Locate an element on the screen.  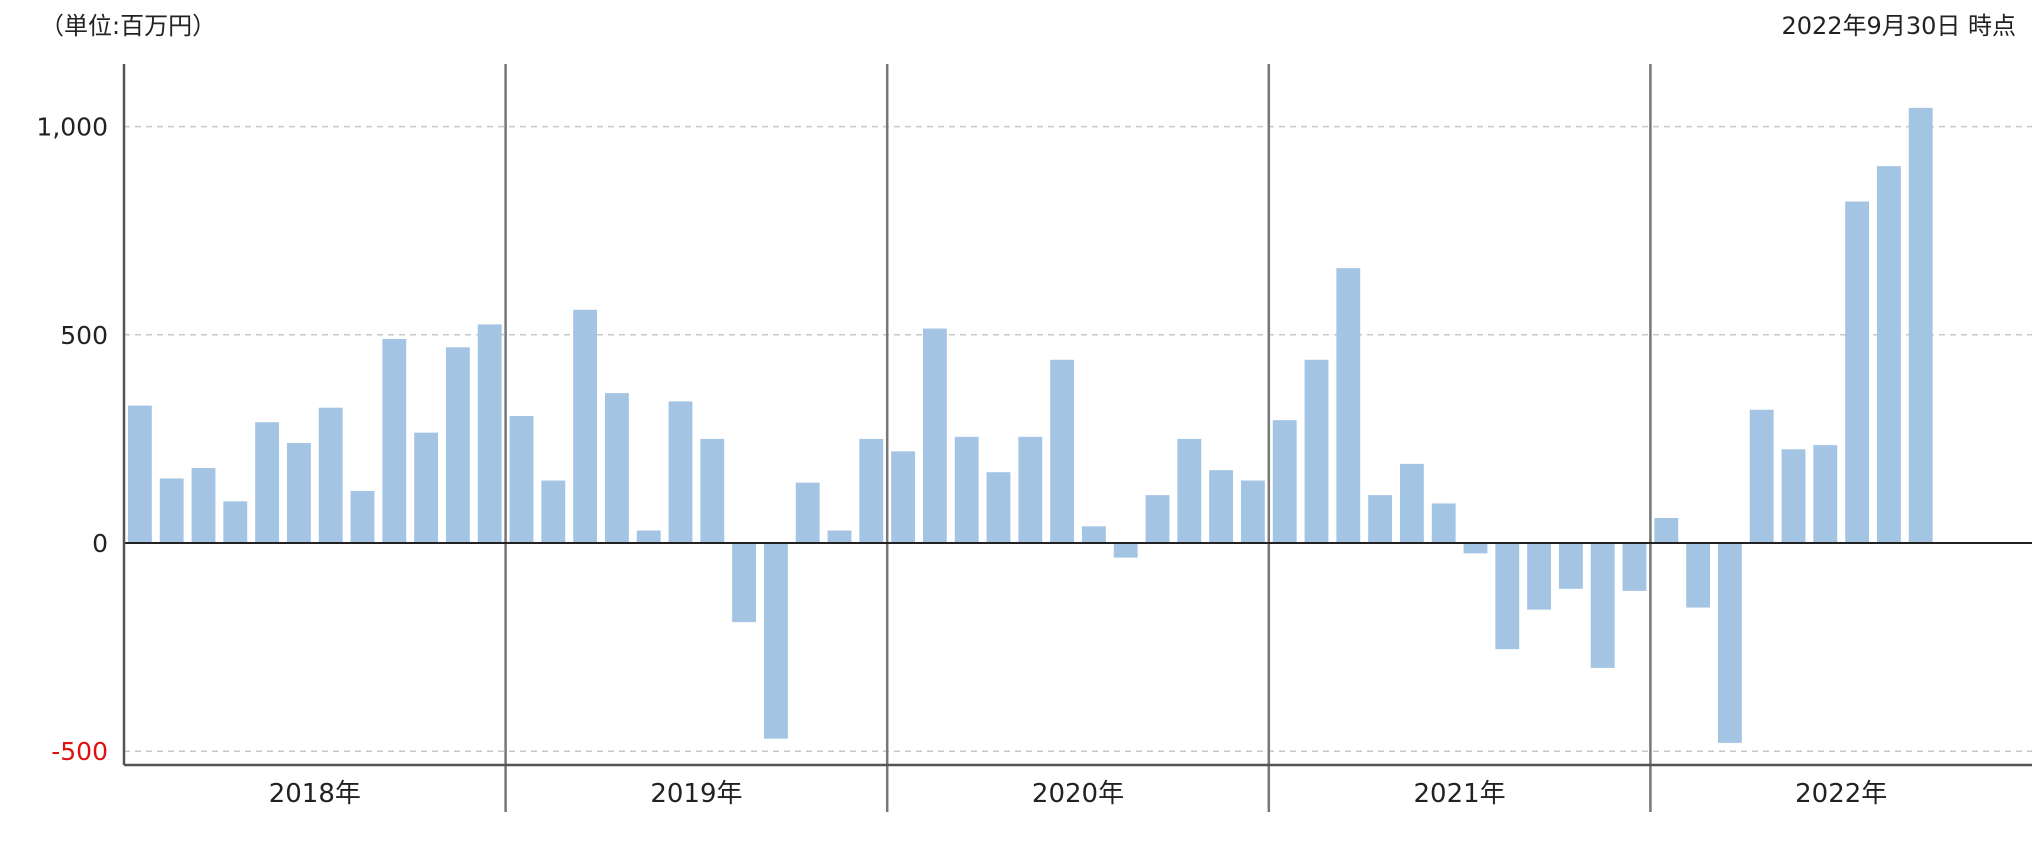
y-tick-label: -500 is located at coordinates (79, 751).